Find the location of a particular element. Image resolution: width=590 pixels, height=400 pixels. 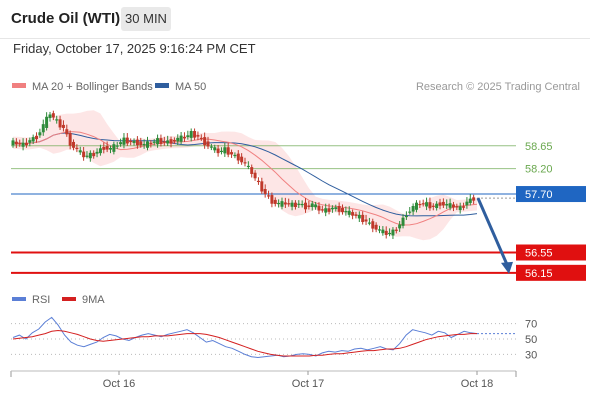

x-axis-ticks: Oct 16 Oct 17 Oct 18 is located at coordinates (298, 380).